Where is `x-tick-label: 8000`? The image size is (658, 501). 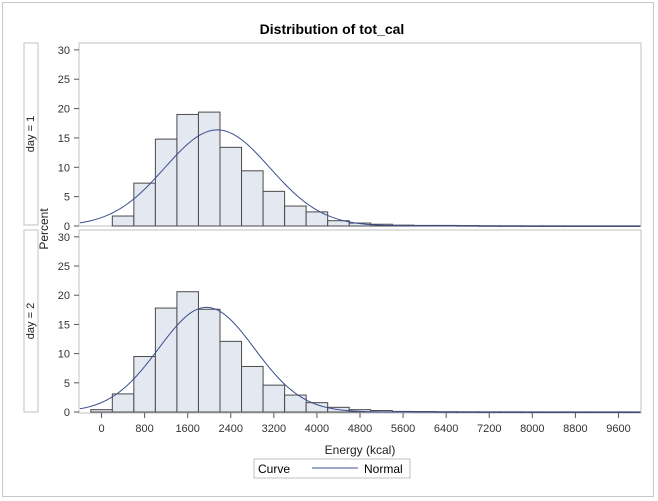
x-tick-label: 8000 is located at coordinates (532, 429).